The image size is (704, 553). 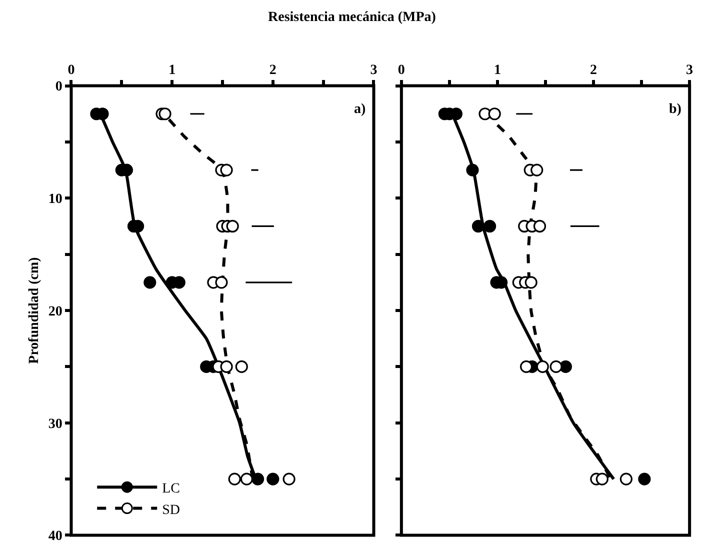 I want to click on y-tick-label: 20, so click(x=55, y=312).